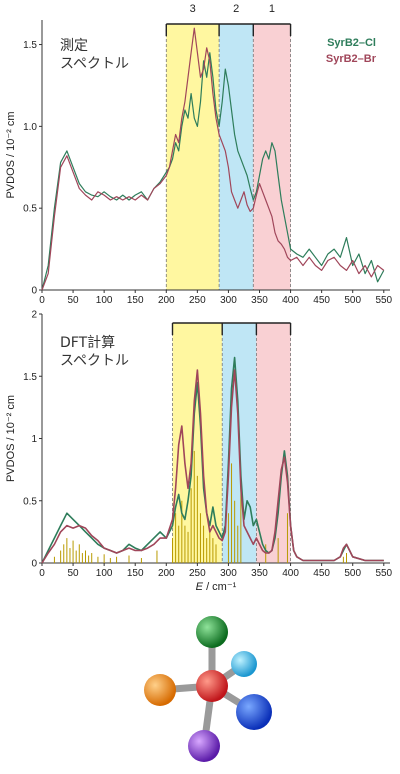  What do you see at coordinates (351, 59) in the screenshot?
I see `legend-entry: SyrB2–Br` at bounding box center [351, 59].